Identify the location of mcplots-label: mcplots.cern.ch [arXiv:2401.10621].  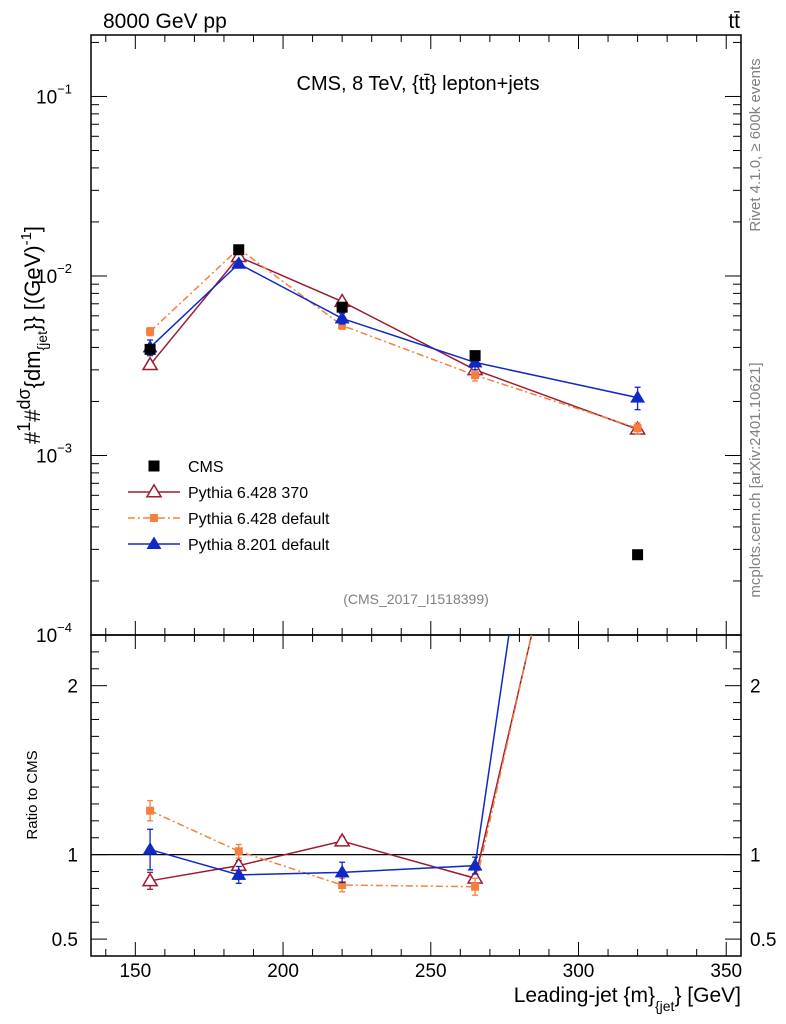
(755, 479).